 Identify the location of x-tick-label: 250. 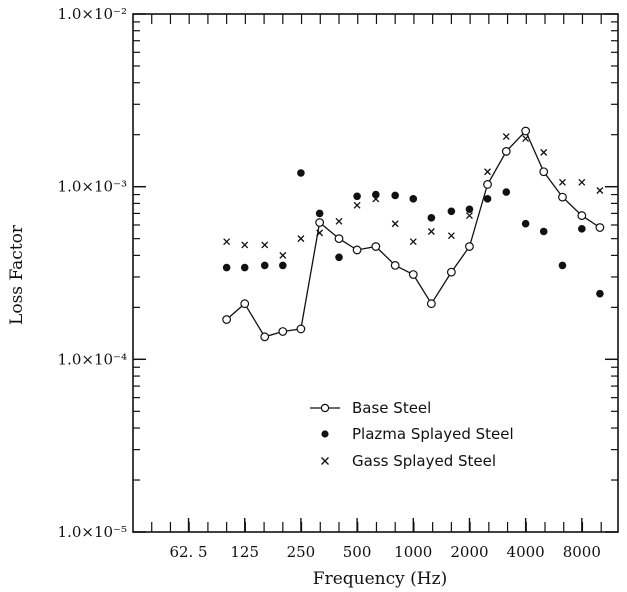
(301, 552).